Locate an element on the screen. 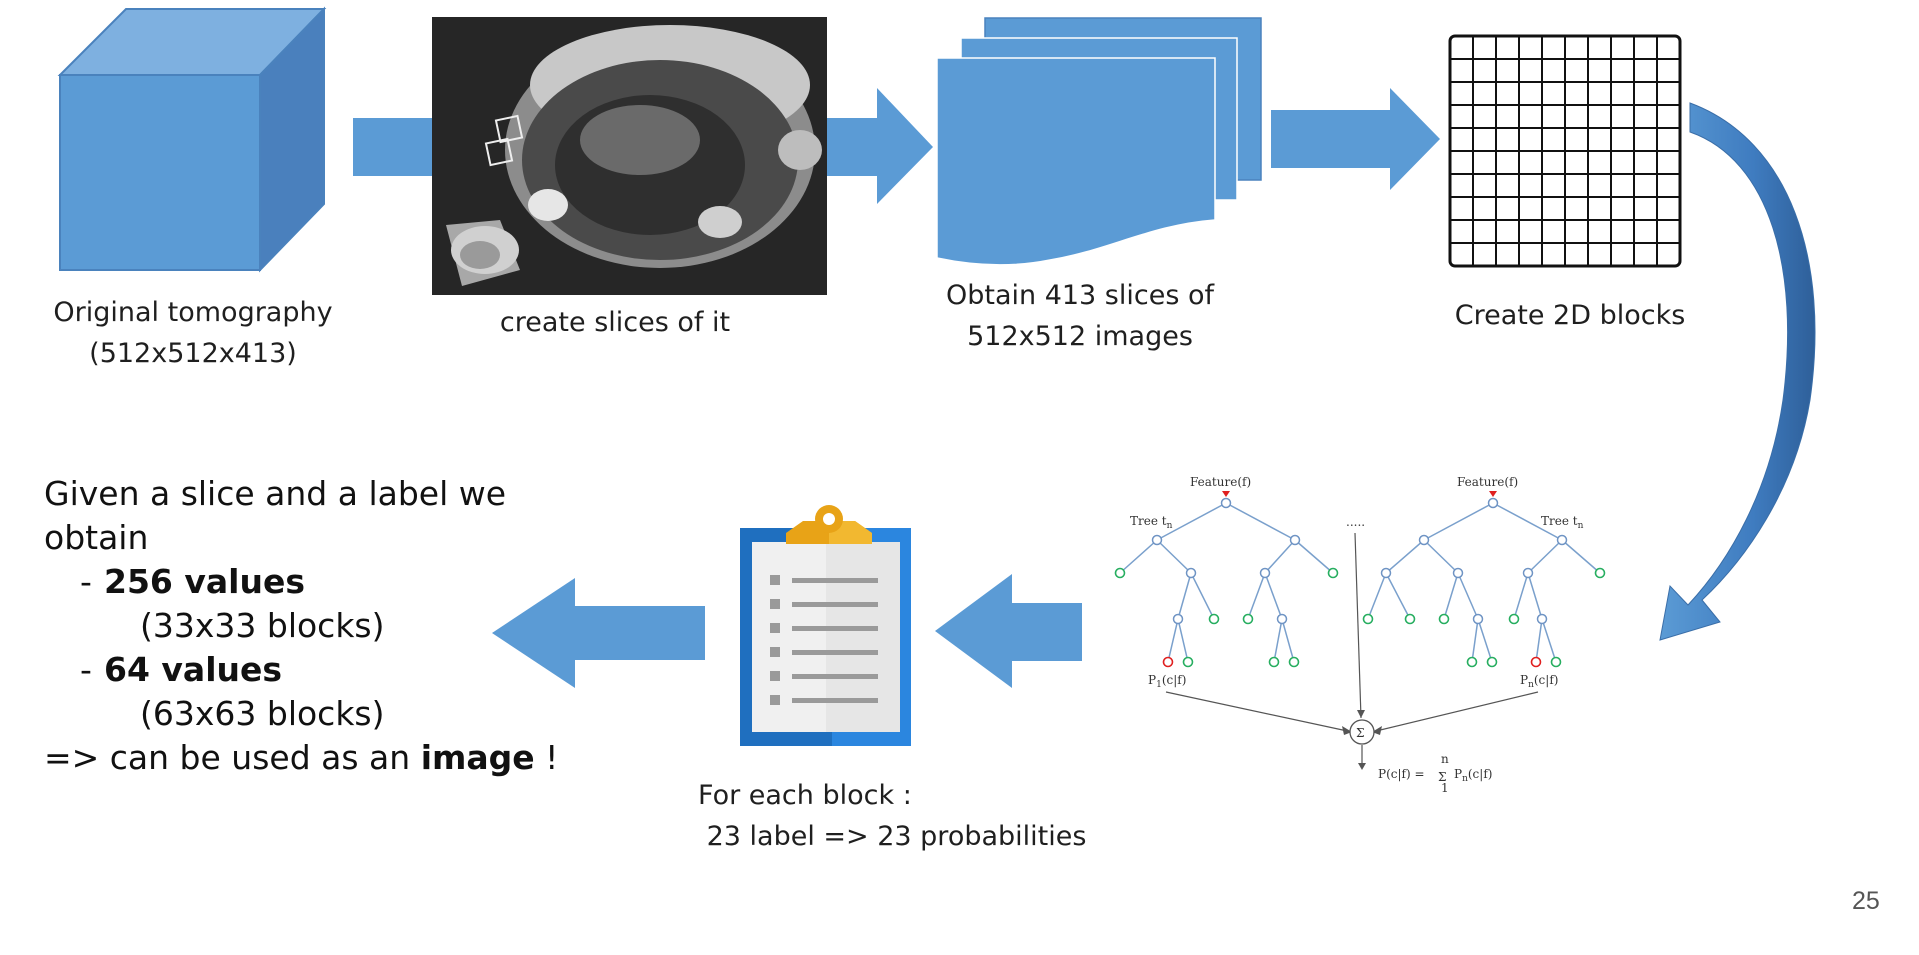  arrow-forest-to-clipboard is located at coordinates (1008, 631).